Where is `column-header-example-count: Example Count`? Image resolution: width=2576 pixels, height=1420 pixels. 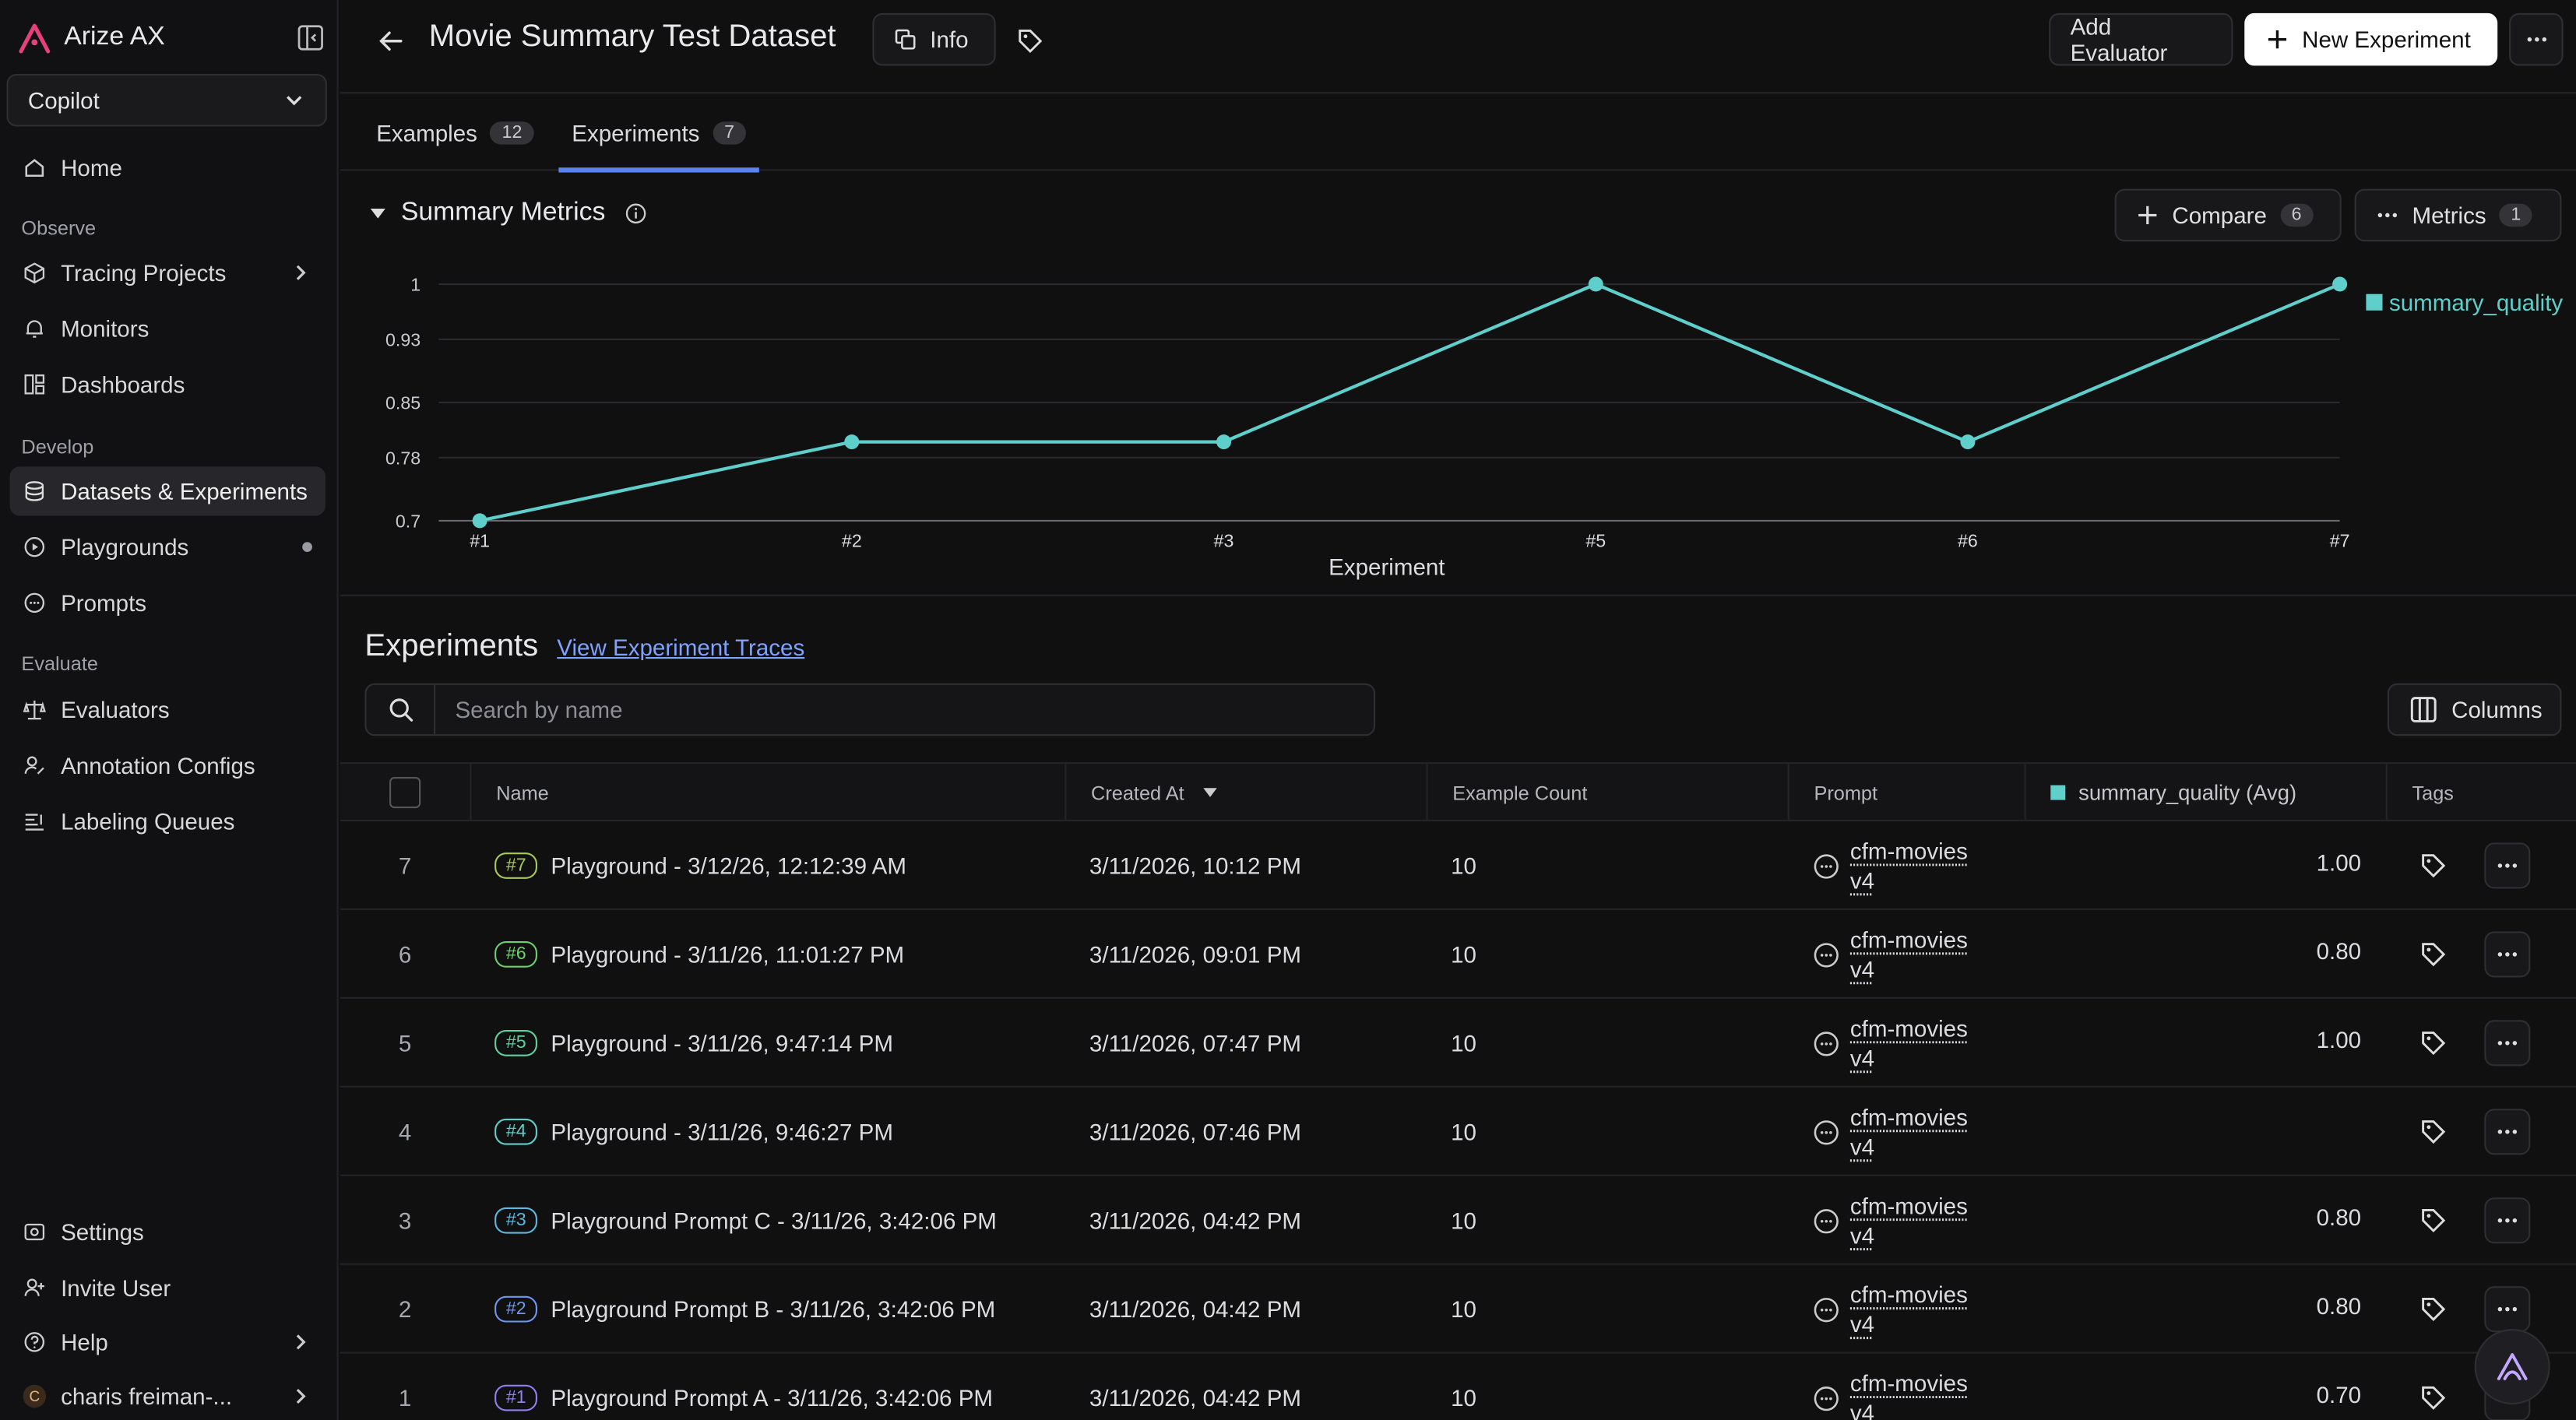 column-header-example-count: Example Count is located at coordinates (1606, 792).